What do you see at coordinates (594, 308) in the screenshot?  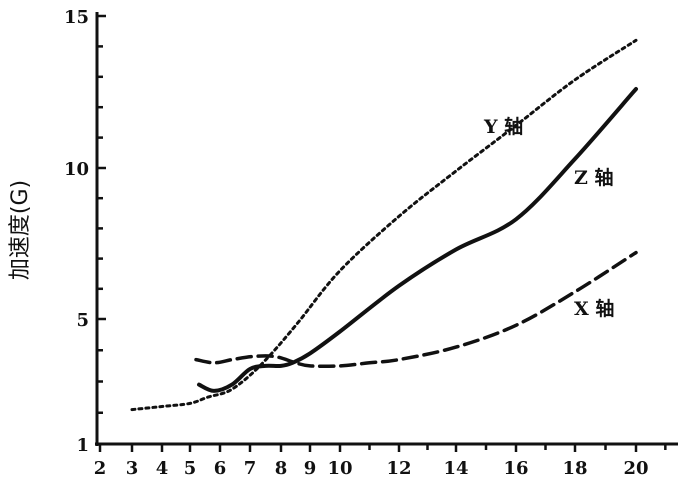 I see `series-label-2: X 轴` at bounding box center [594, 308].